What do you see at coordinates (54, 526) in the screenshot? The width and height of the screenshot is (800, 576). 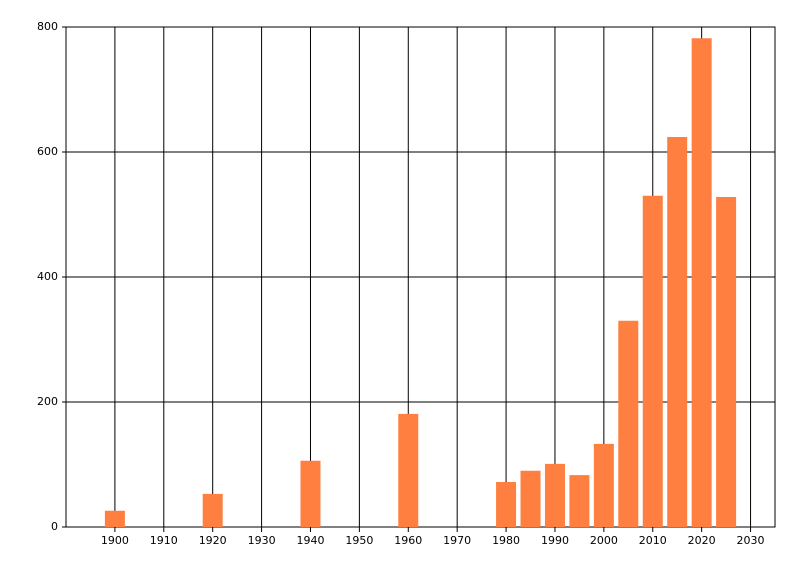 I see `y-tick-label: 0` at bounding box center [54, 526].